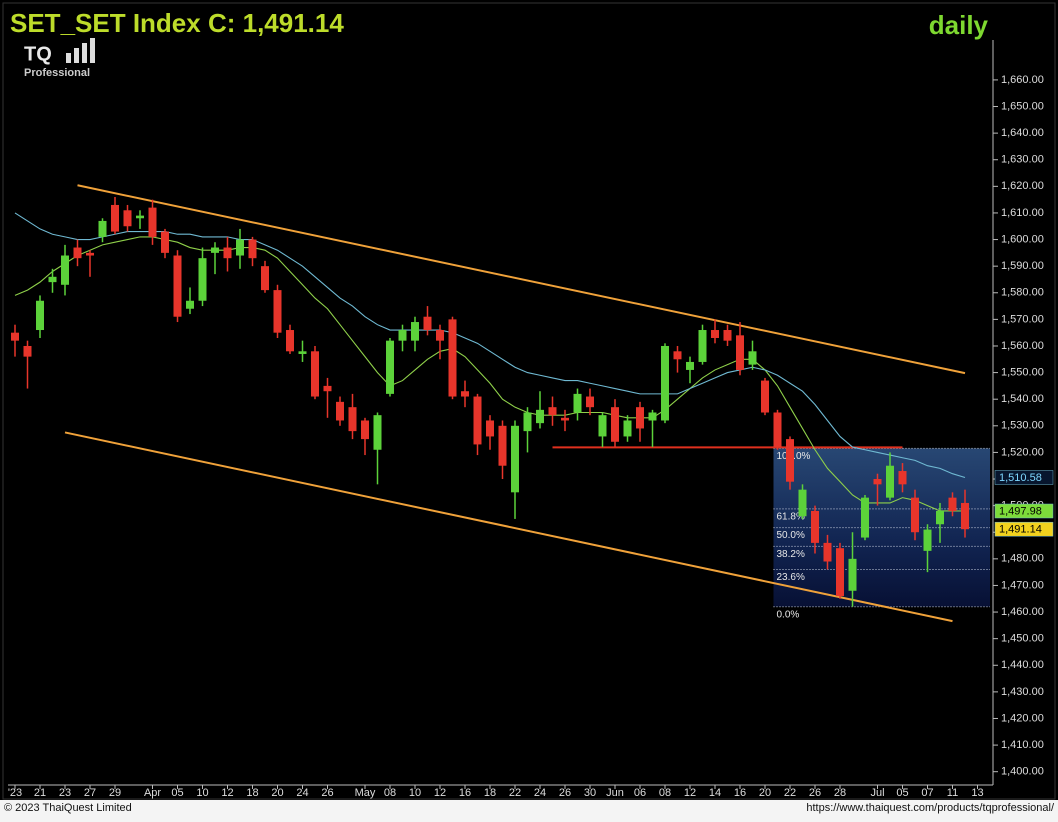 The width and height of the screenshot is (1058, 822). What do you see at coordinates (15, 793) in the screenshot?
I see `x-tick-label: '23` at bounding box center [15, 793].